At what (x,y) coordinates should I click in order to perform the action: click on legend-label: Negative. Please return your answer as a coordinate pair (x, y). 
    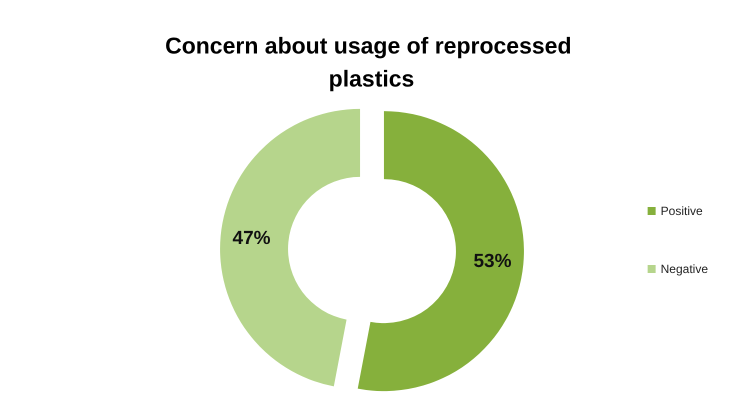
    Looking at the image, I should click on (684, 269).